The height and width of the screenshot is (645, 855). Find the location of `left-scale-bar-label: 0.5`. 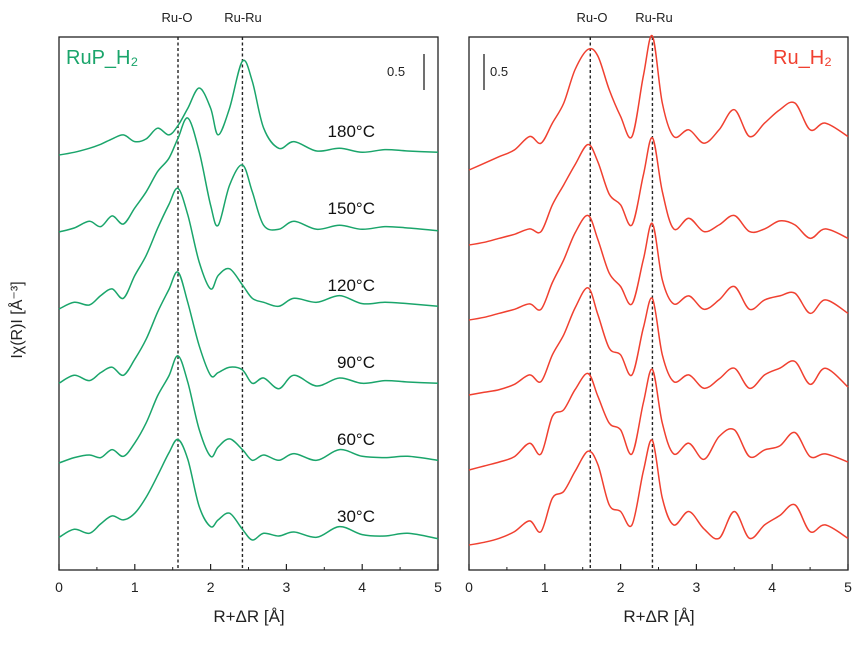

left-scale-bar-label: 0.5 is located at coordinates (396, 71).